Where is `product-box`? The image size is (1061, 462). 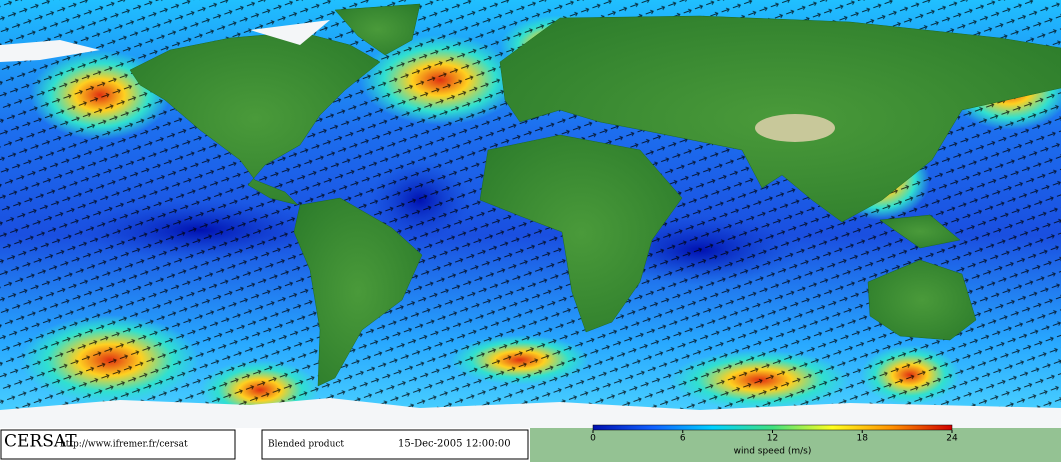
product-box is located at coordinates (395, 444).